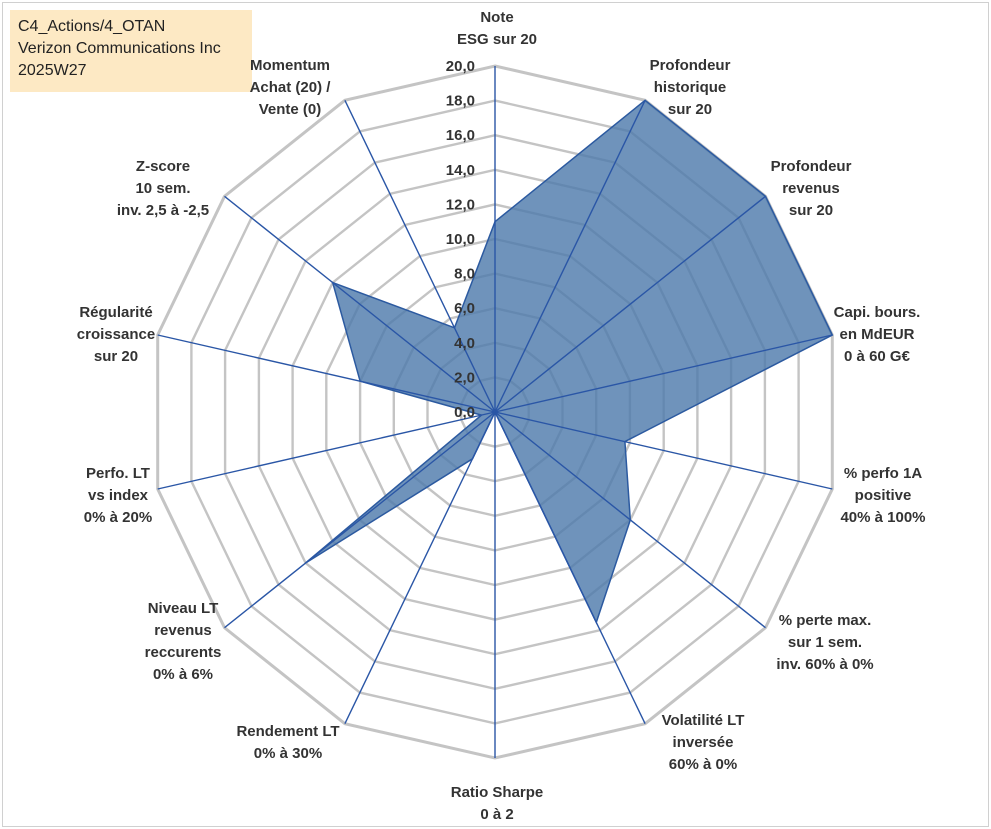 This screenshot has height=829, width=991. I want to click on axis-label: Volatilité LT inversée 60% à 0%, so click(703, 742).